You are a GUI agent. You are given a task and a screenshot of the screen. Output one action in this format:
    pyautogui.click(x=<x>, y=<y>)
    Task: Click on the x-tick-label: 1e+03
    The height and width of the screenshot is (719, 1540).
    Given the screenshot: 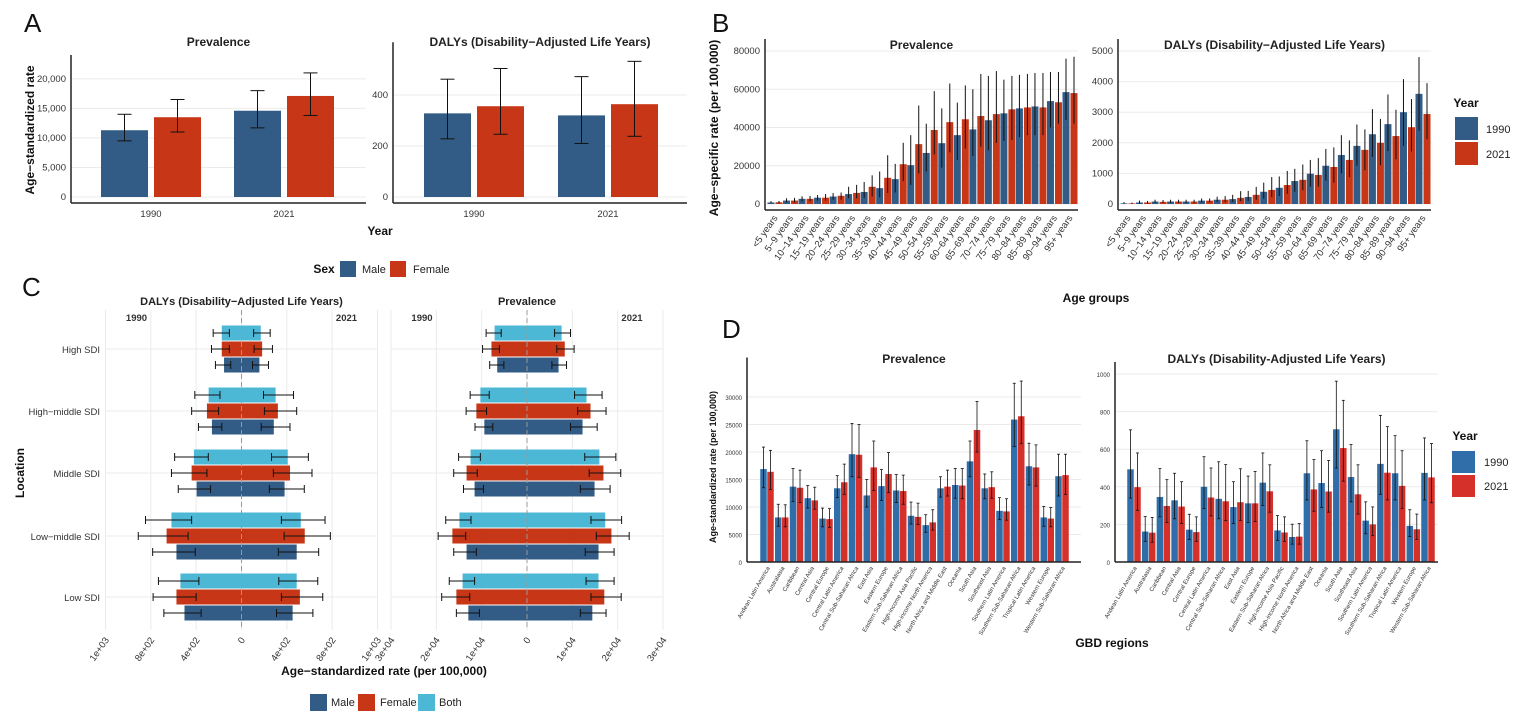 What is the action you would take?
    pyautogui.click(x=100, y=649)
    